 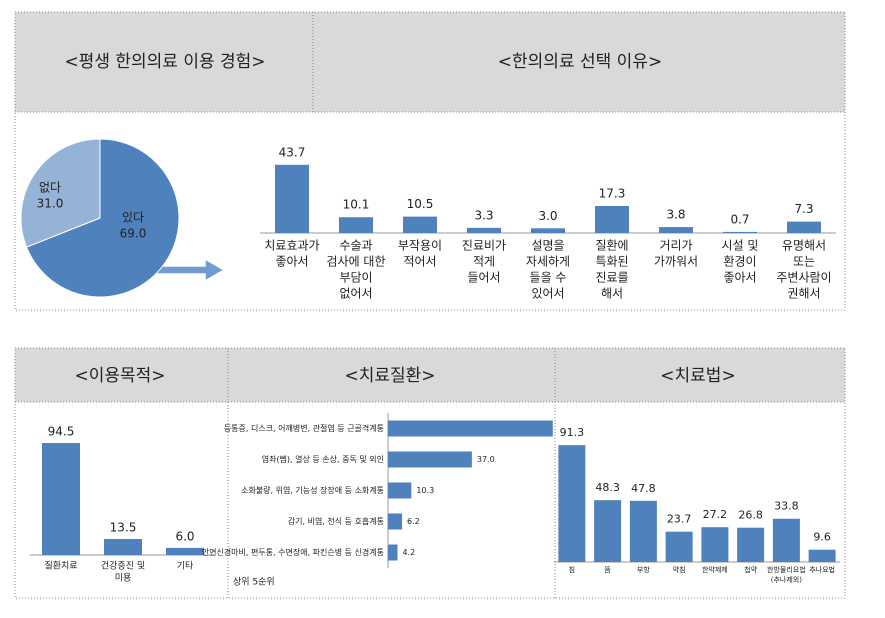 I want to click on category-label: 한약제제, so click(x=715, y=569).